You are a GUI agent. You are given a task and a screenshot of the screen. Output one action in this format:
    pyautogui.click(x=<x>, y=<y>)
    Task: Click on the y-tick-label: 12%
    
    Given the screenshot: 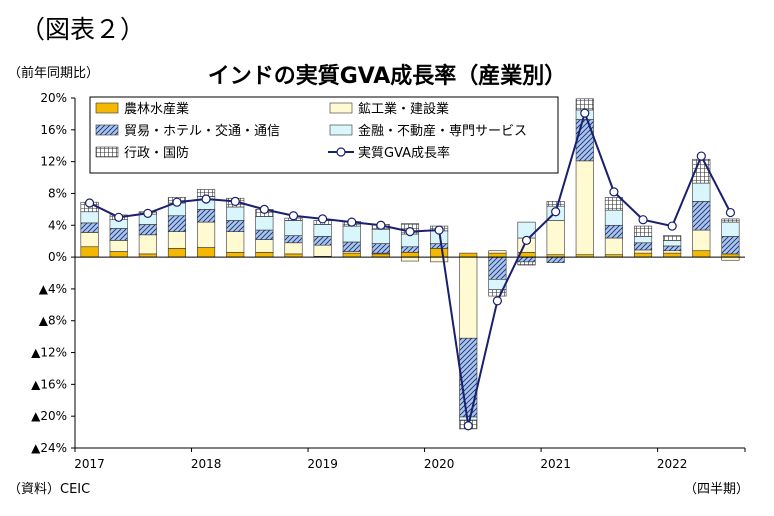 What is the action you would take?
    pyautogui.click(x=53, y=162)
    